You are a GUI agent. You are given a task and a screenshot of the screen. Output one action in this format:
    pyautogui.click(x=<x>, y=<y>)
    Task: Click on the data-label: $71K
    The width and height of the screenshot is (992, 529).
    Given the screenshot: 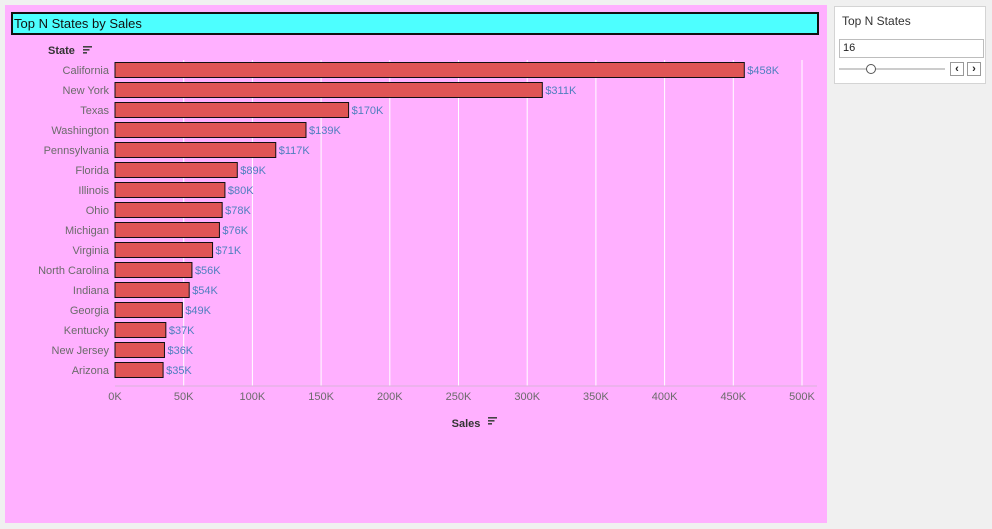 What is the action you would take?
    pyautogui.click(x=229, y=251)
    